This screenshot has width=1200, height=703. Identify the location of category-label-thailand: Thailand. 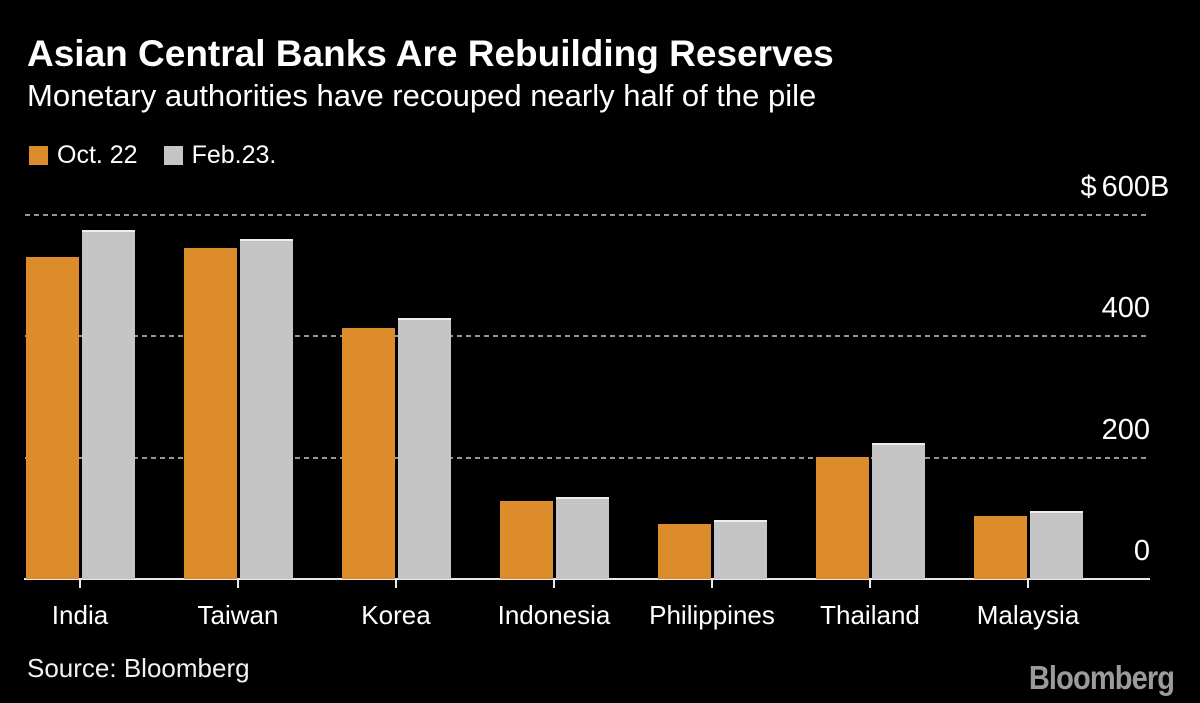
(870, 615).